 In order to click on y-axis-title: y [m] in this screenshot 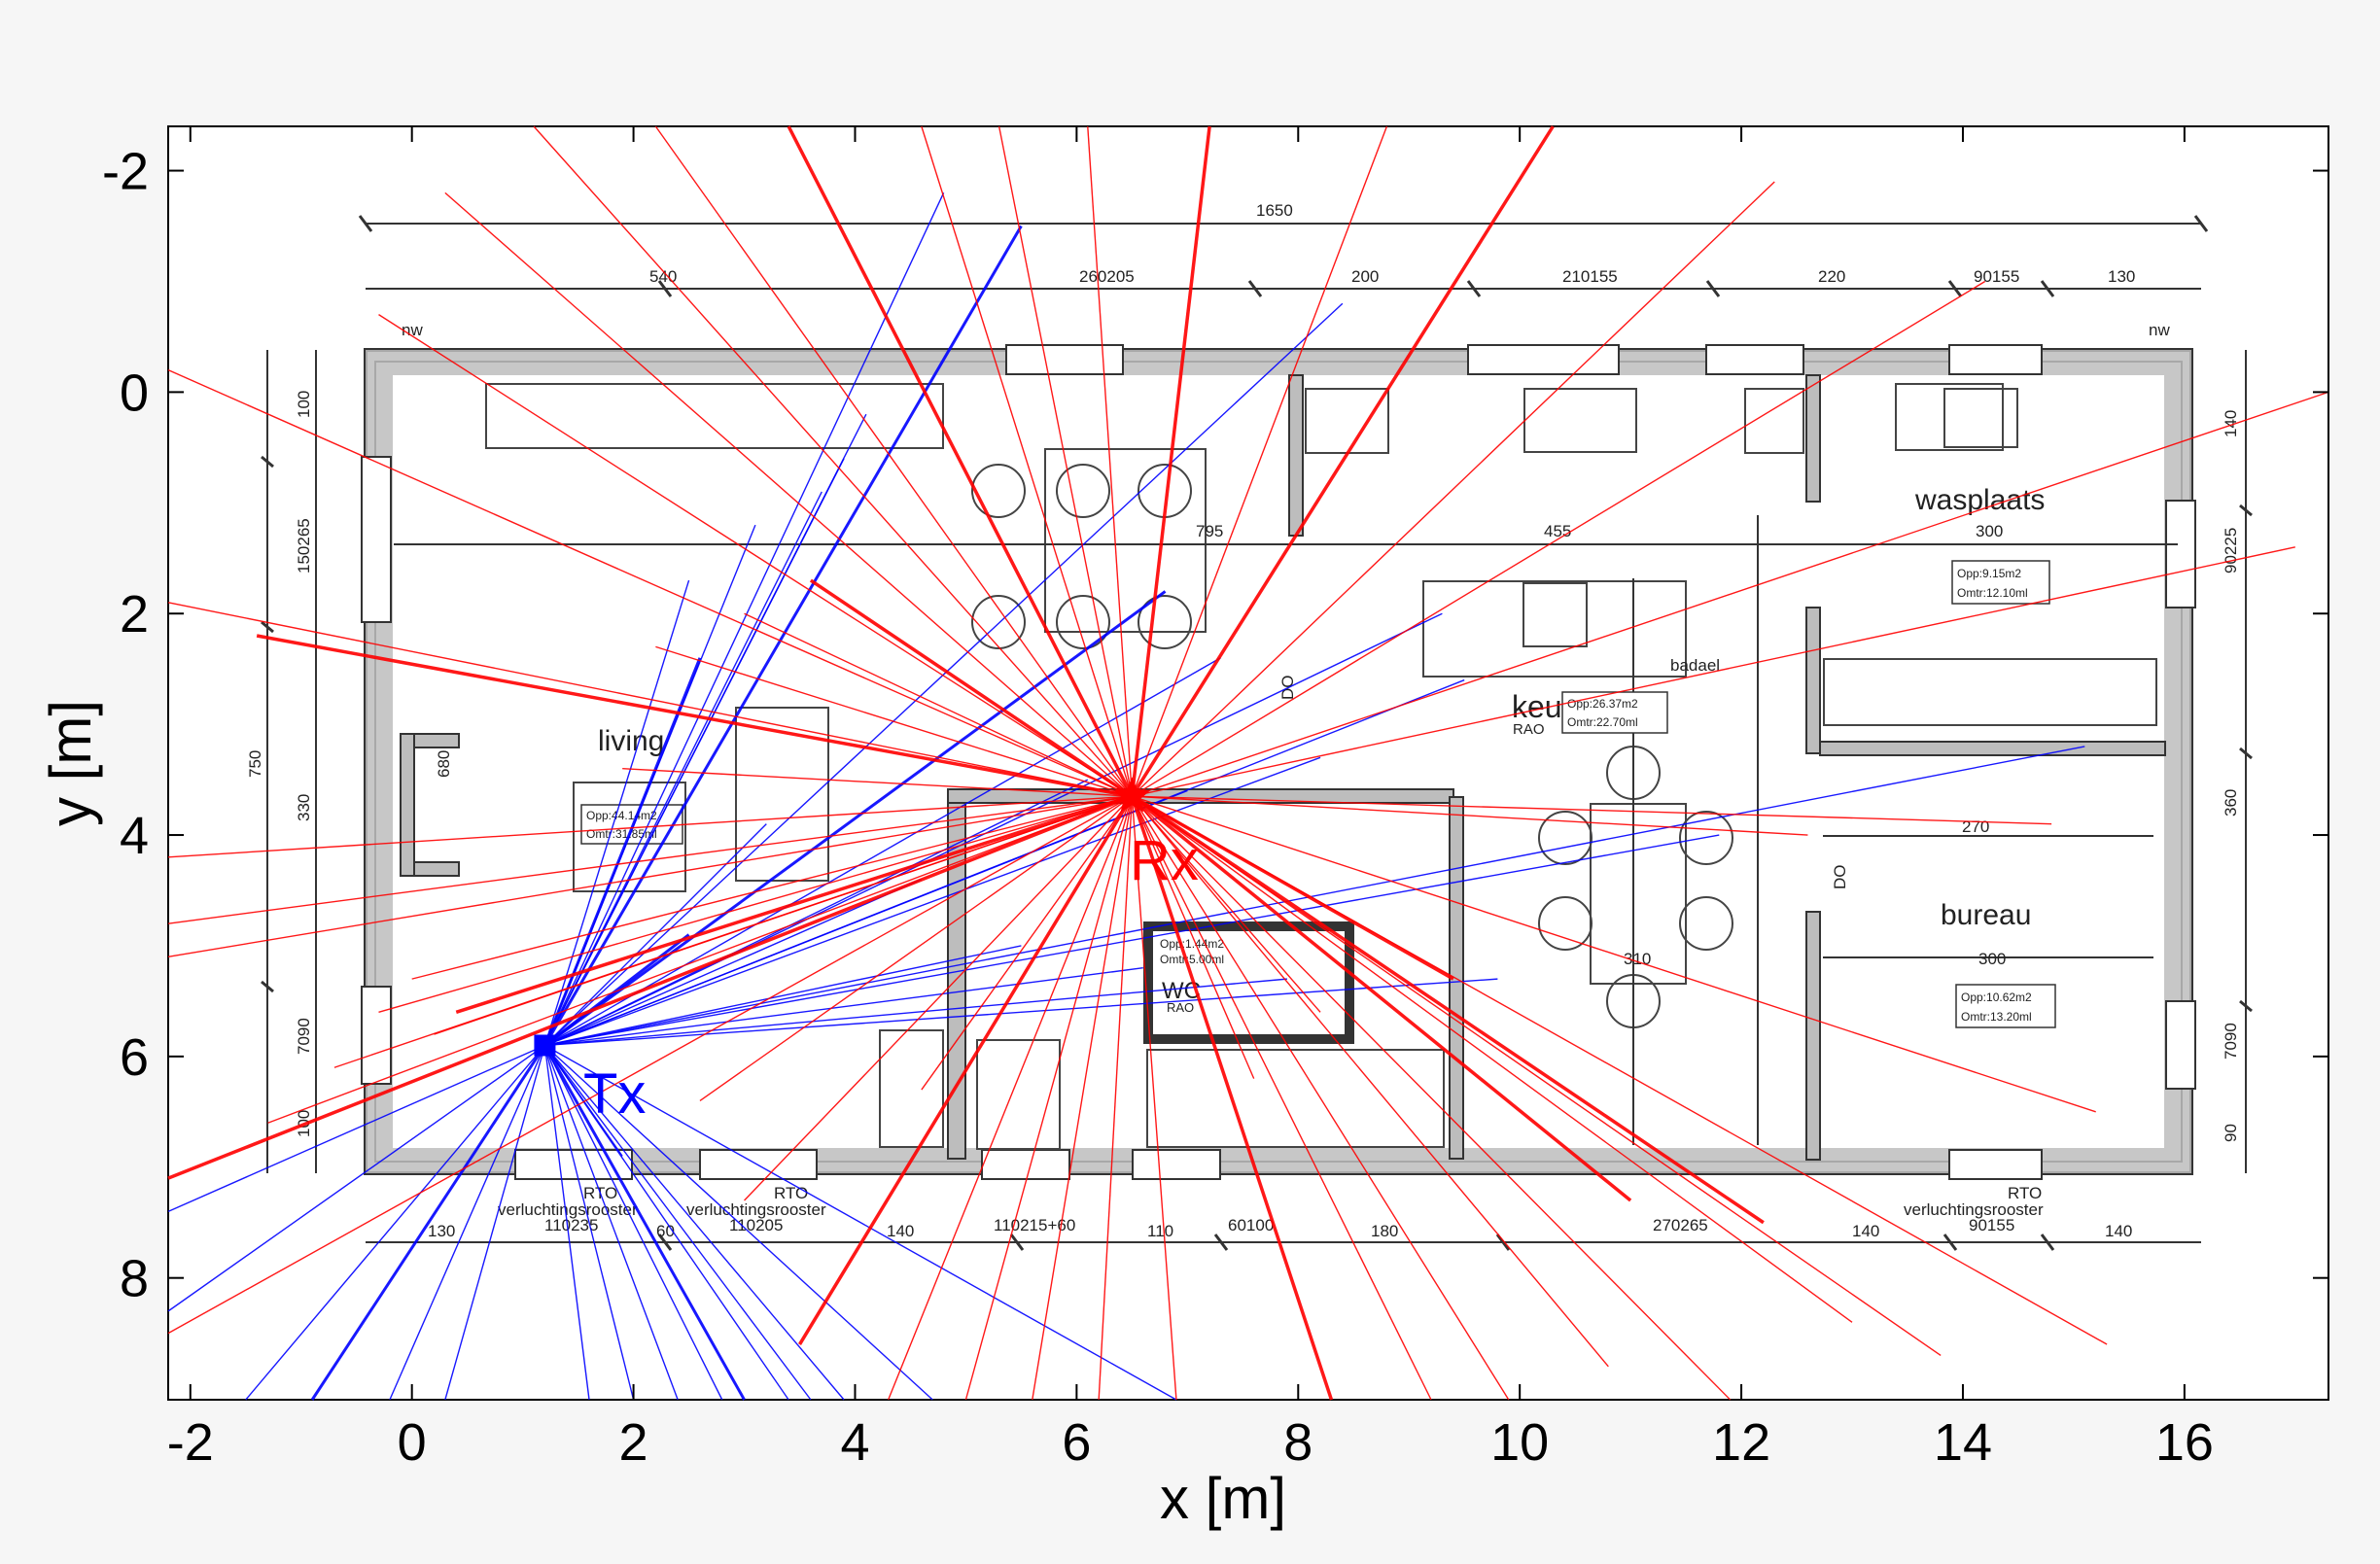, I will do `click(70, 763)`.